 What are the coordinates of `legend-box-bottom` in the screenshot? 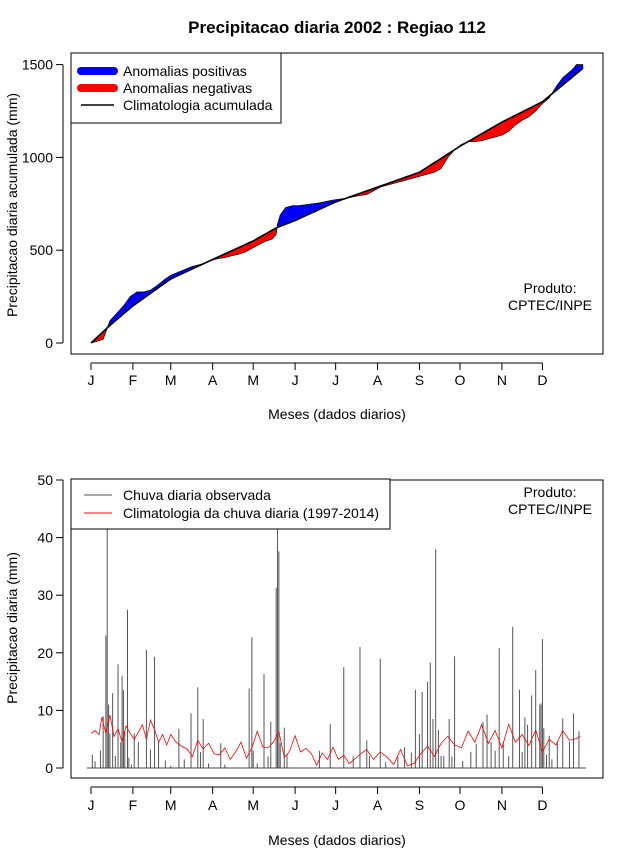 It's located at (230, 504).